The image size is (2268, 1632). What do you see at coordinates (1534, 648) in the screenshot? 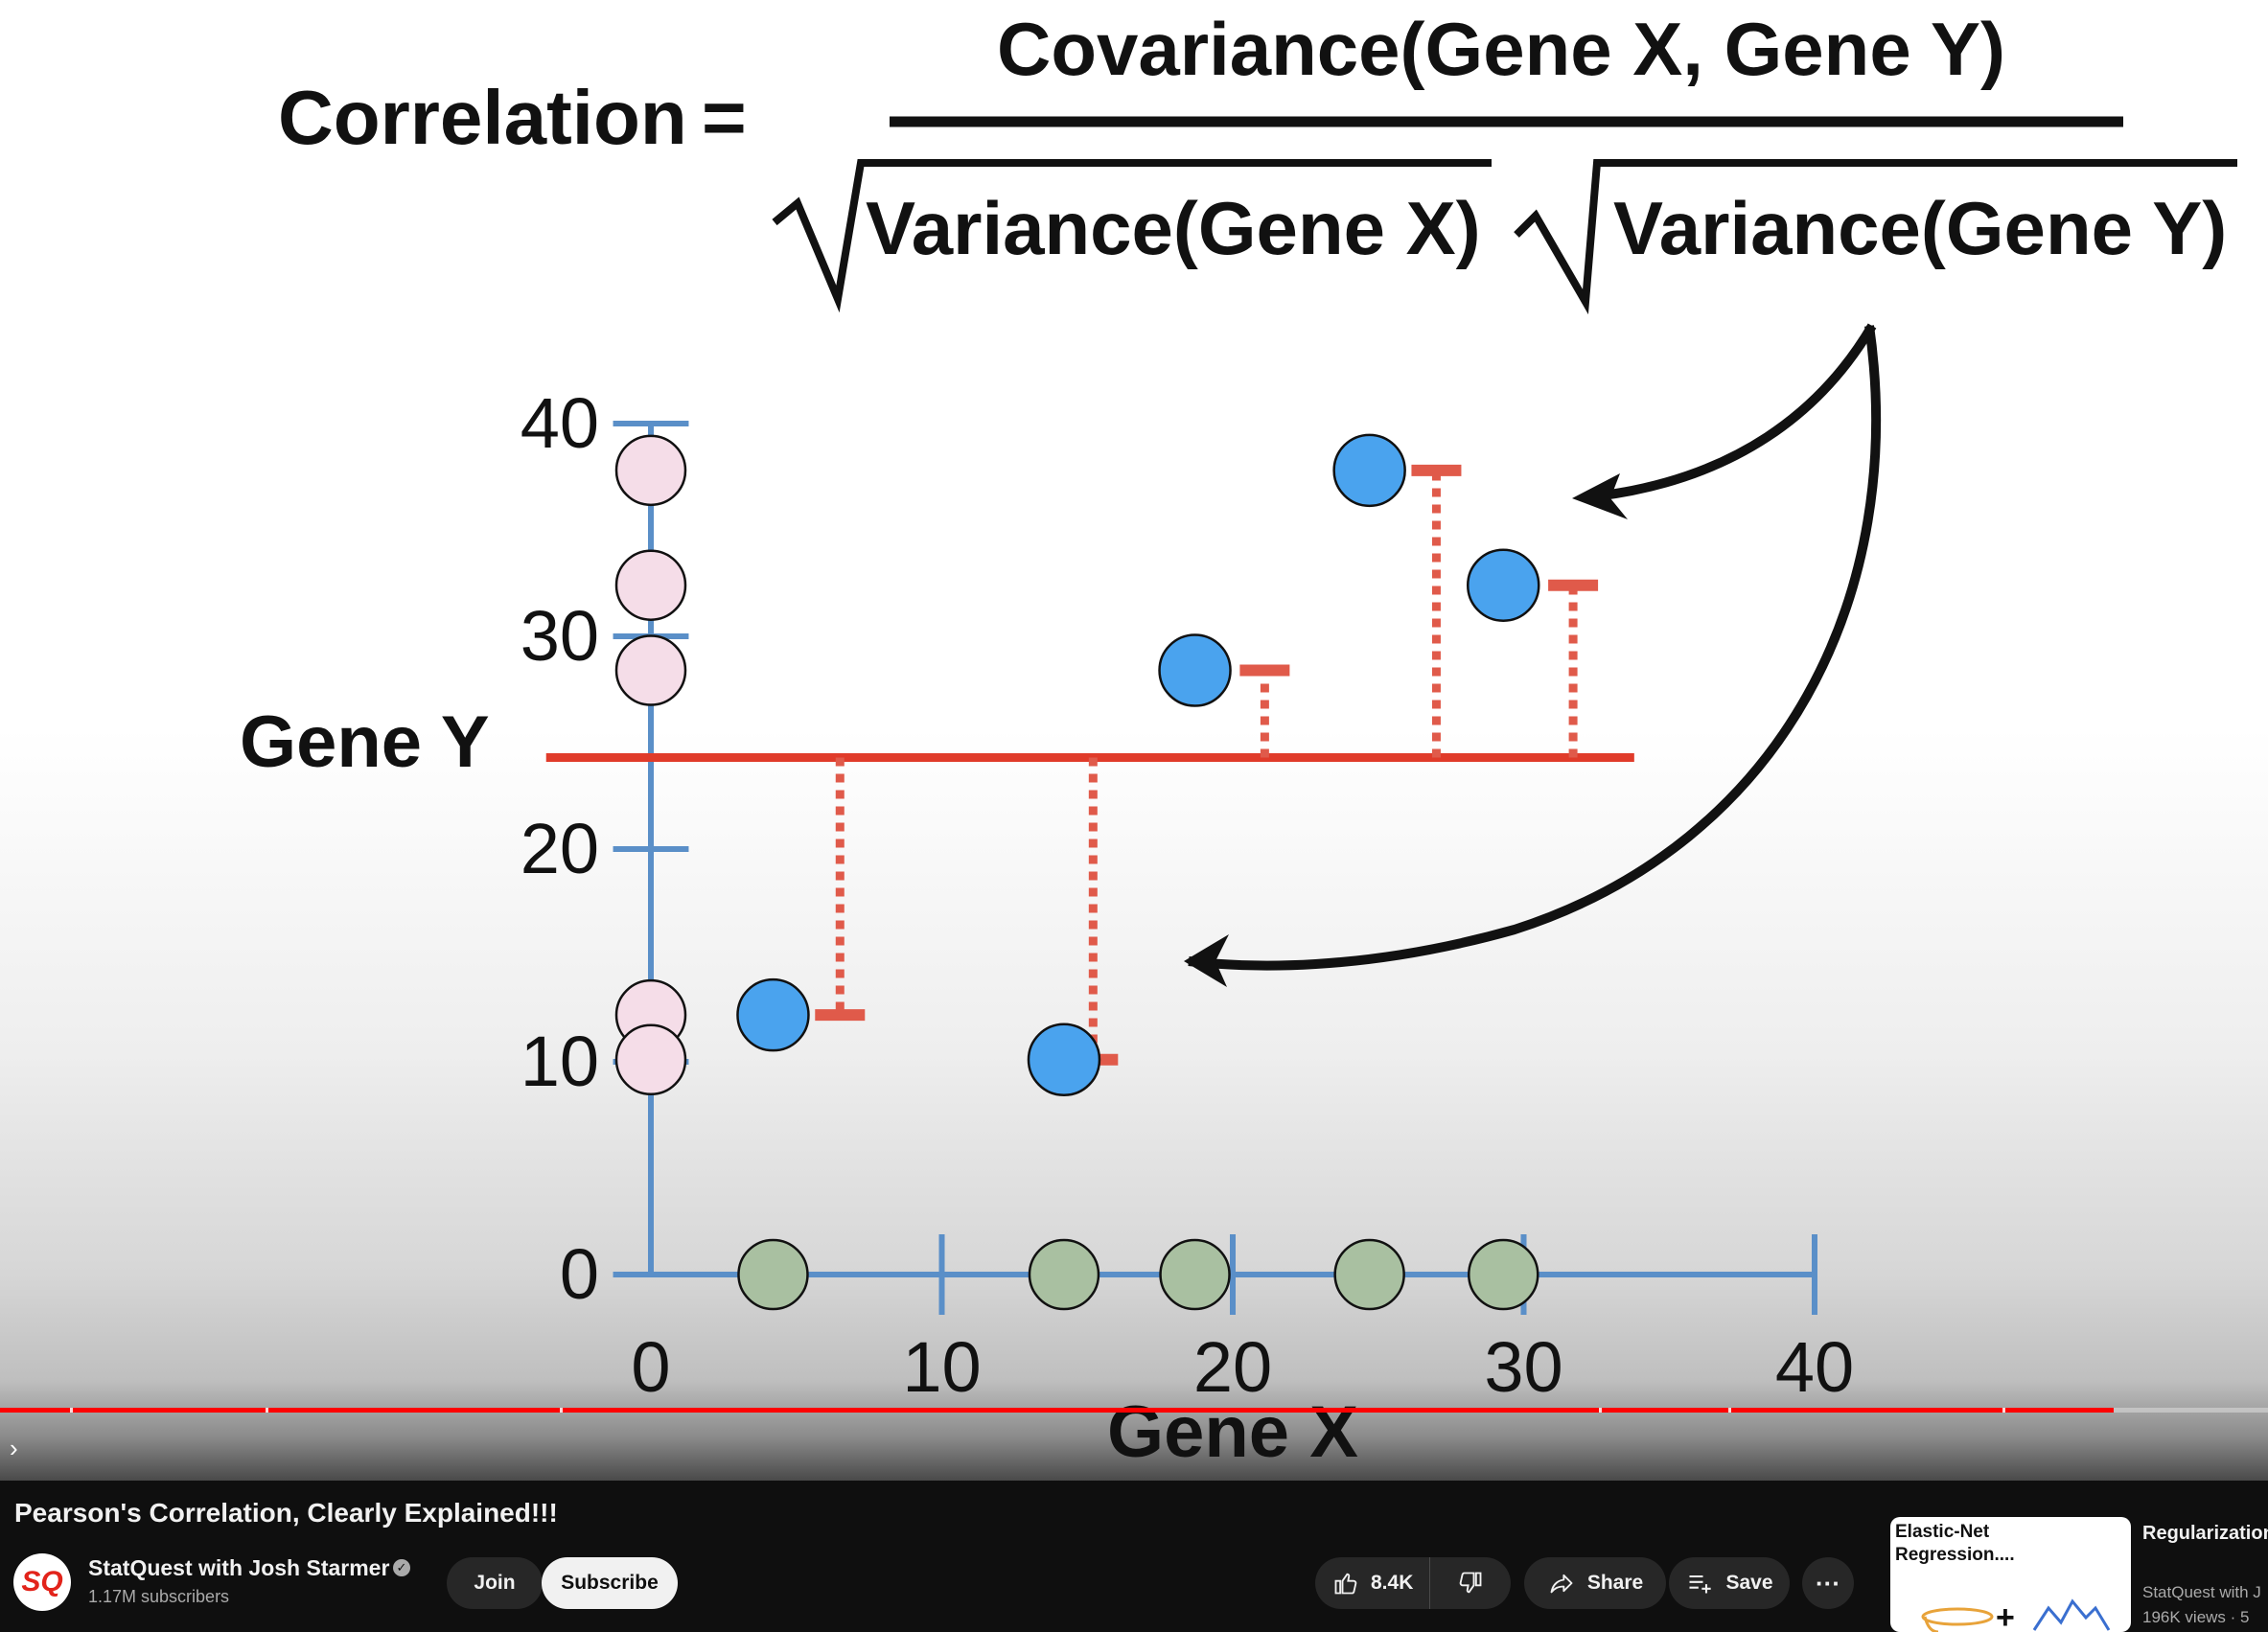
I see `curved-arrow-lower` at bounding box center [1534, 648].